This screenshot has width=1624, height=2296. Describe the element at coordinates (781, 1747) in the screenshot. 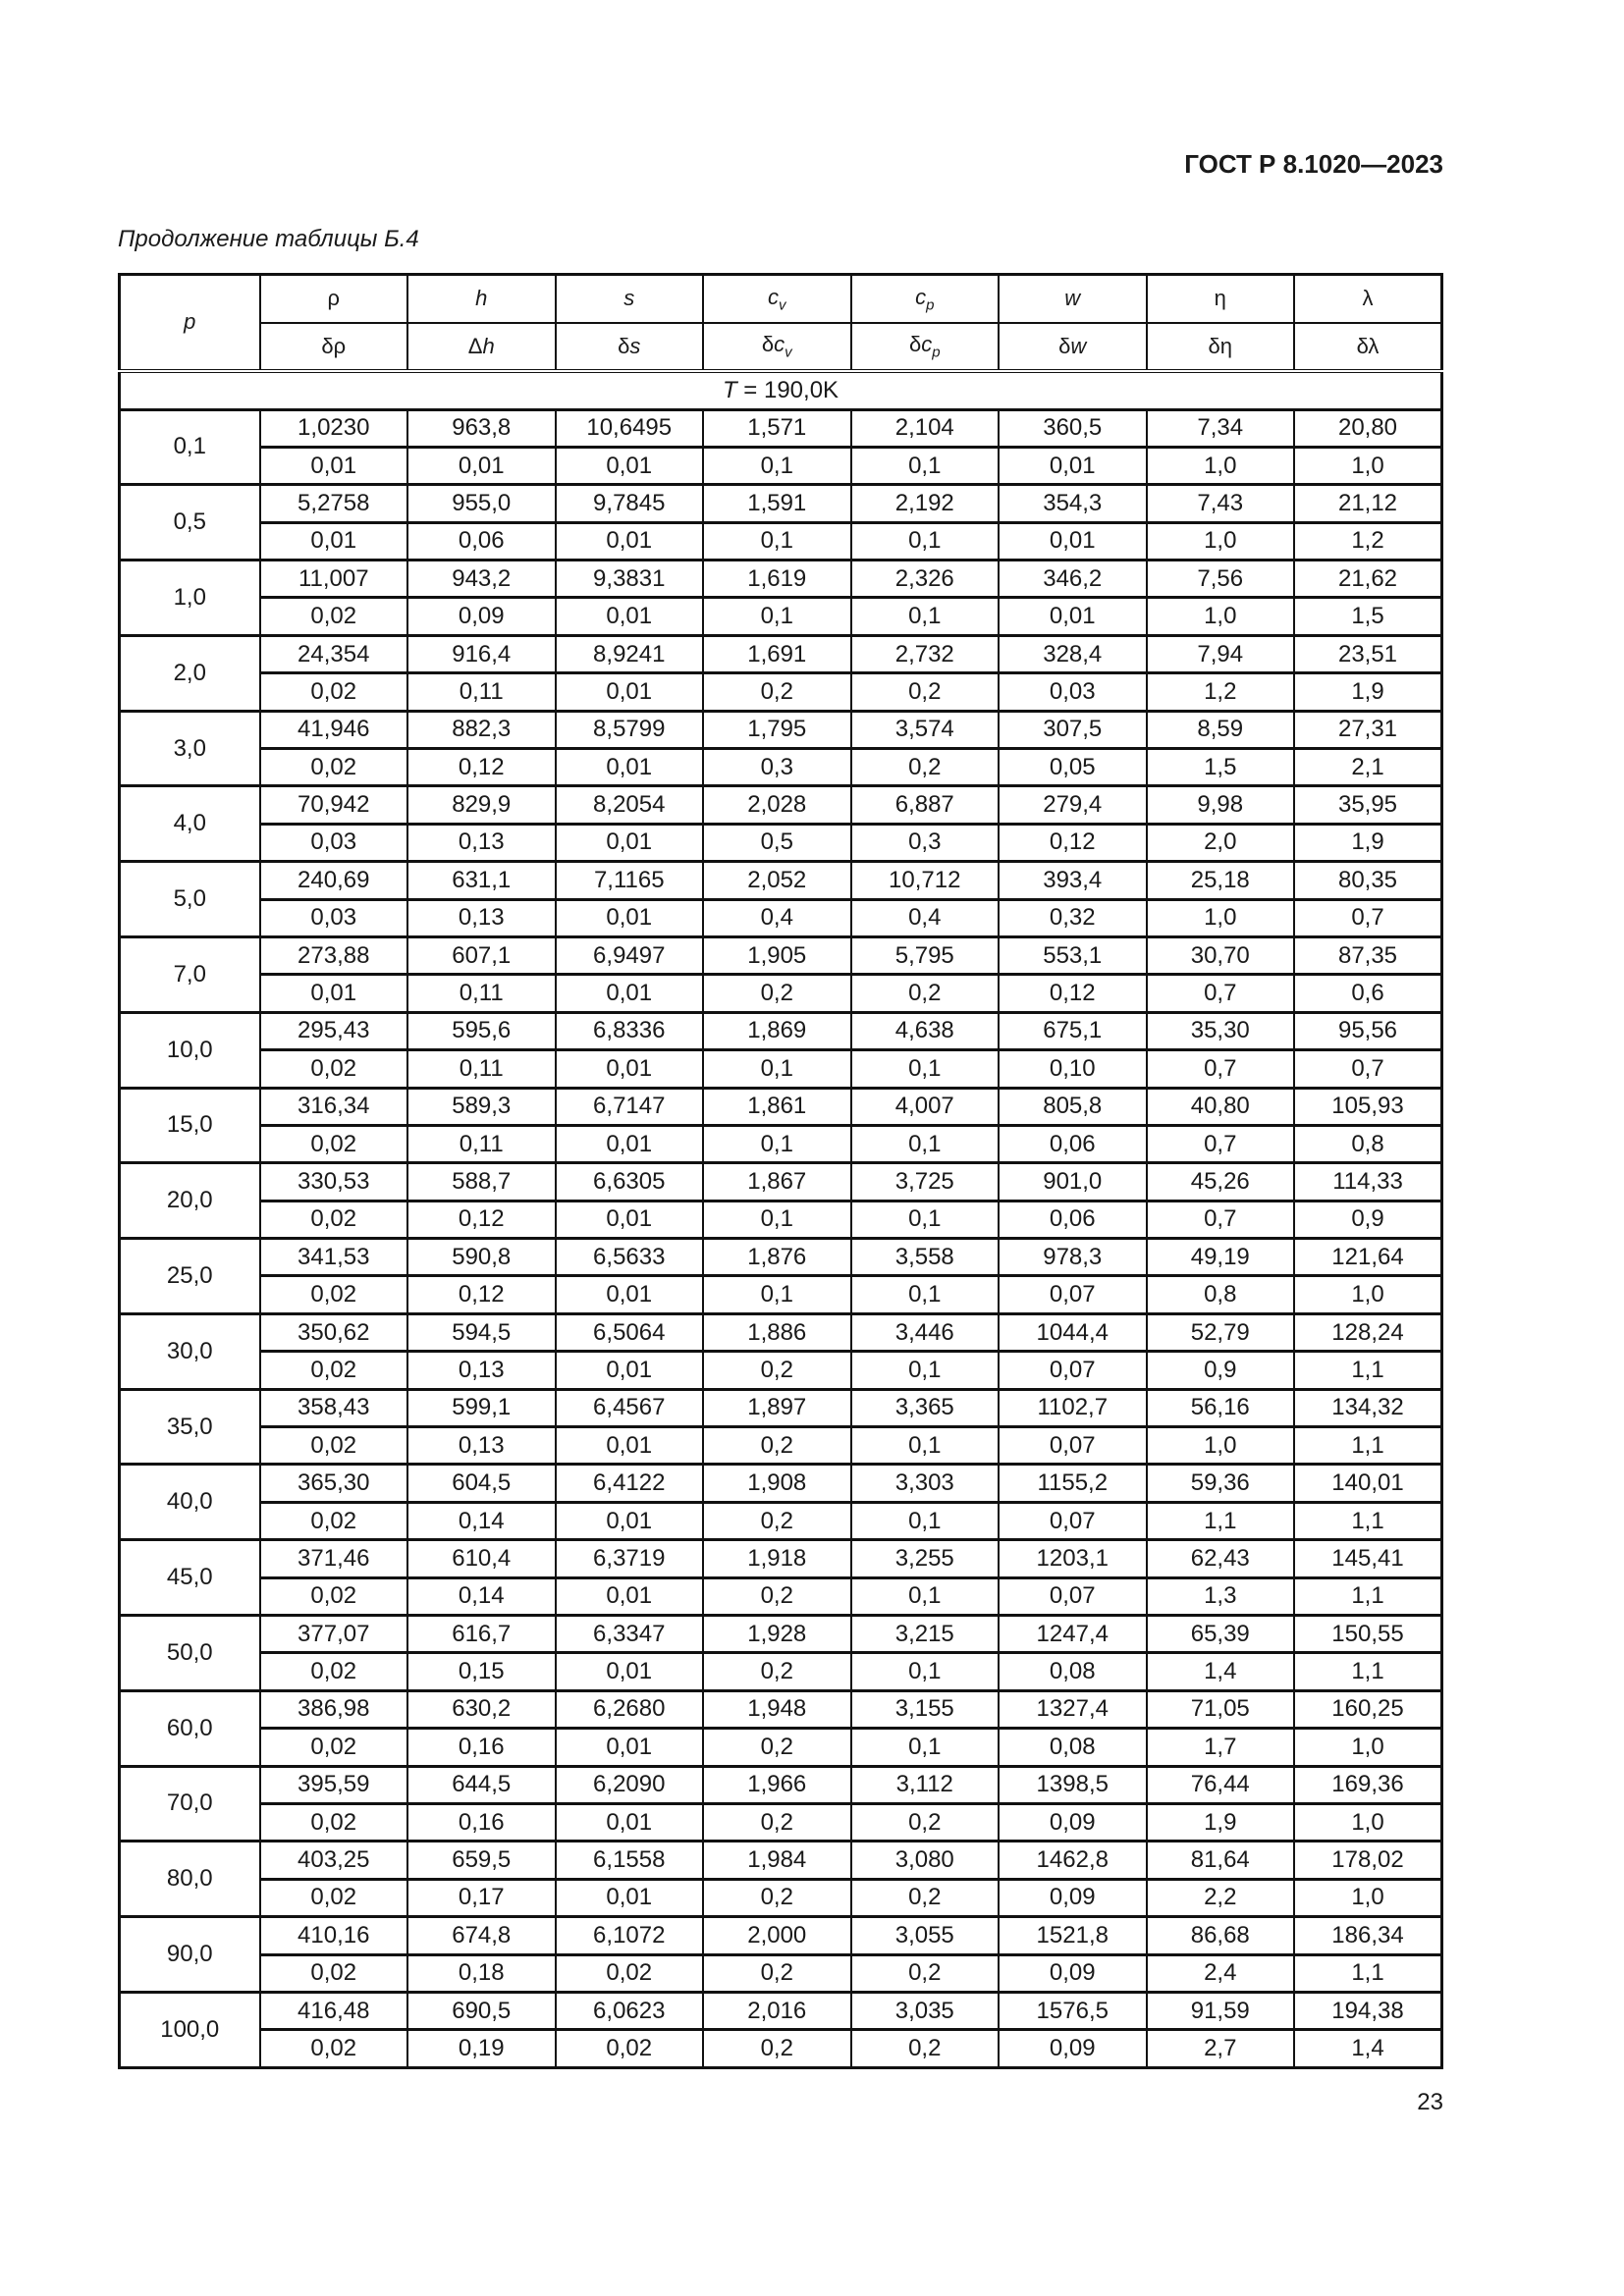

I see `table-row-uncertainties: 0,02 0,16 0,01 0,2 0,1 0,08 1,7 1,0` at that location.